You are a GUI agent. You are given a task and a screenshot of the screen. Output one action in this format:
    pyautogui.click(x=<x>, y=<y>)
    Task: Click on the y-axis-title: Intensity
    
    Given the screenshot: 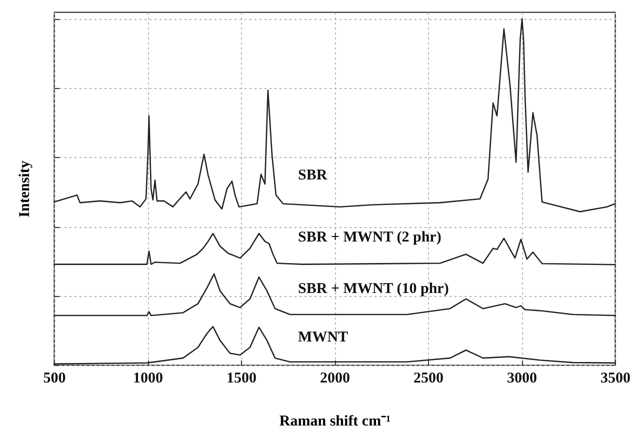 What is the action you would take?
    pyautogui.click(x=25, y=189)
    